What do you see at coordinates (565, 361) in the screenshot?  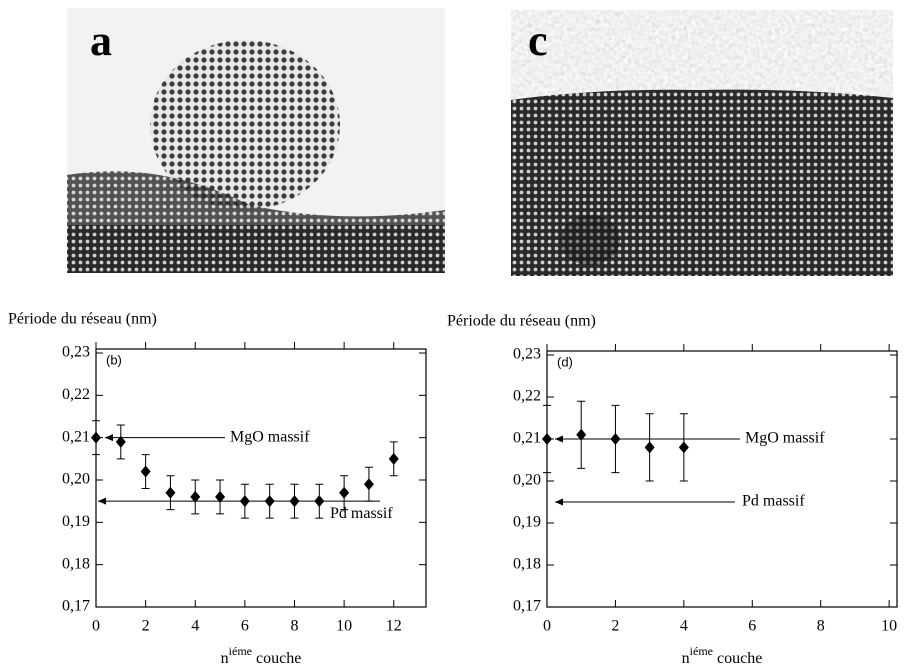 I see `panel-label: (d)` at bounding box center [565, 361].